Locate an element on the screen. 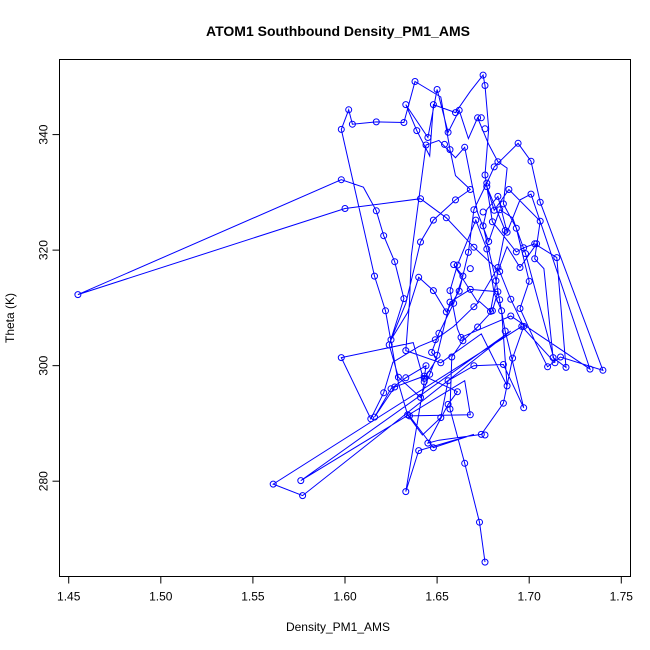 This screenshot has width=650, height=650. y-tick-label: 340 is located at coordinates (44, 134).